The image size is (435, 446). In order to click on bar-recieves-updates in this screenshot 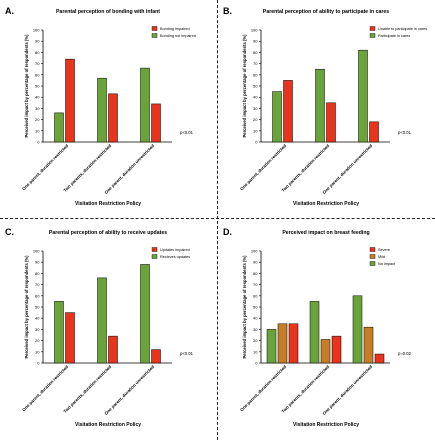, I will do `click(59, 332)`.